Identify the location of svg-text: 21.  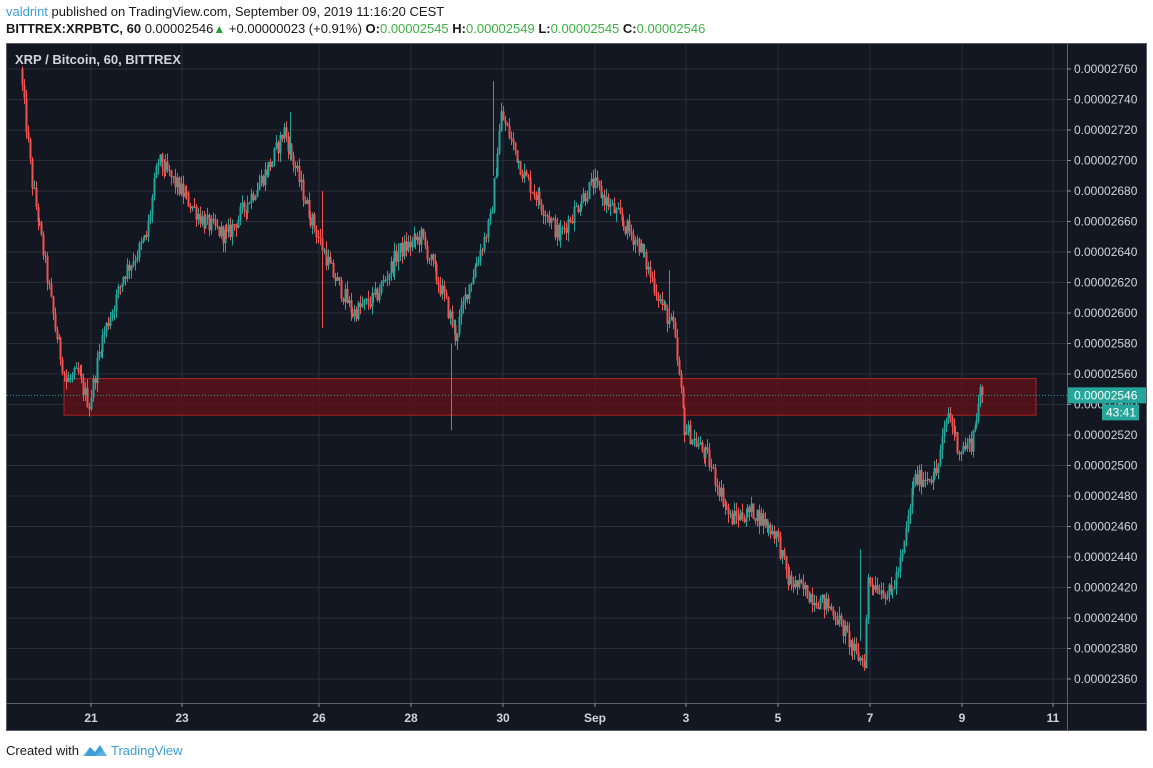
(91, 718).